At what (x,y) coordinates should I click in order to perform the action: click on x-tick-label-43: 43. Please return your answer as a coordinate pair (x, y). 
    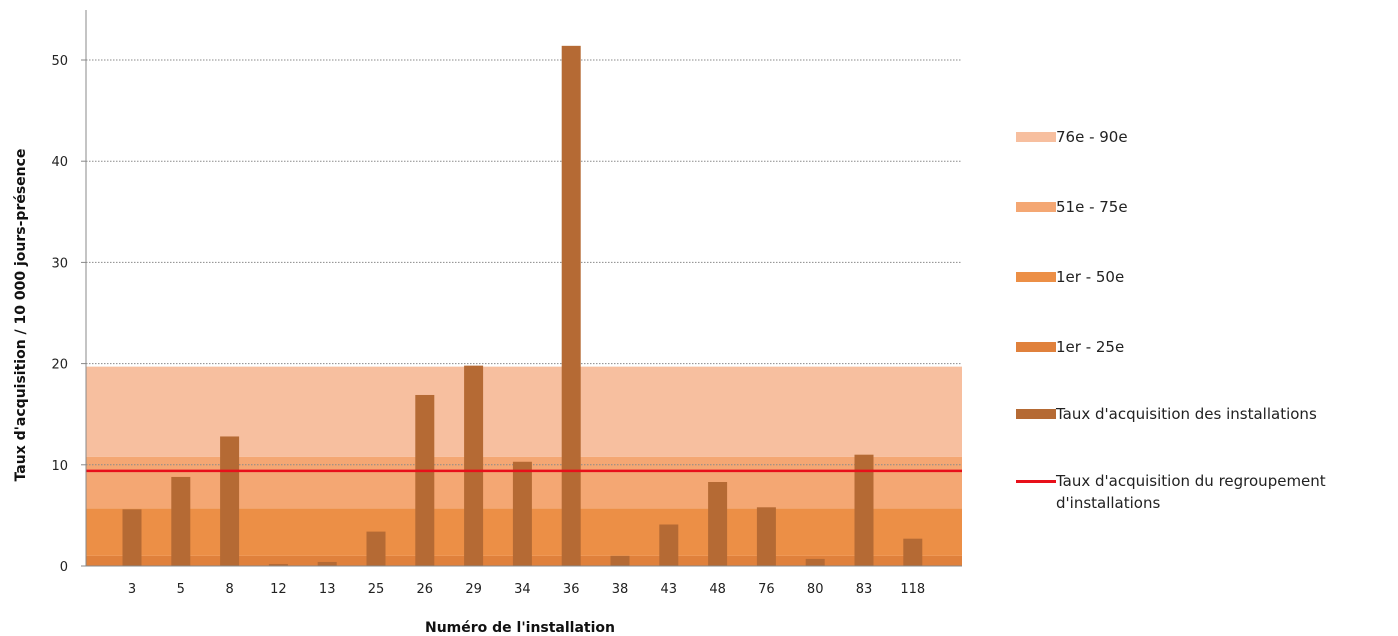
    Looking at the image, I should click on (669, 589).